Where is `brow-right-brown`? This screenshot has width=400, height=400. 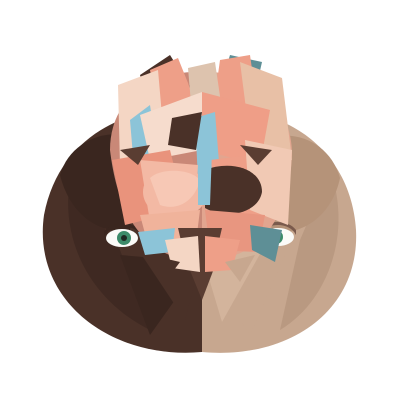 brow-right-brown is located at coordinates (256, 155).